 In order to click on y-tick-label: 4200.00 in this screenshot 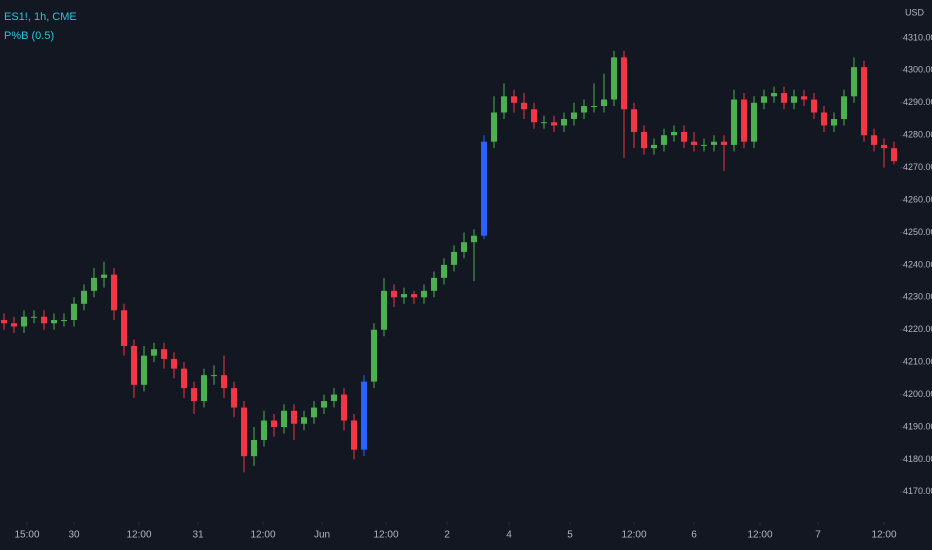, I will do `click(917, 394)`.